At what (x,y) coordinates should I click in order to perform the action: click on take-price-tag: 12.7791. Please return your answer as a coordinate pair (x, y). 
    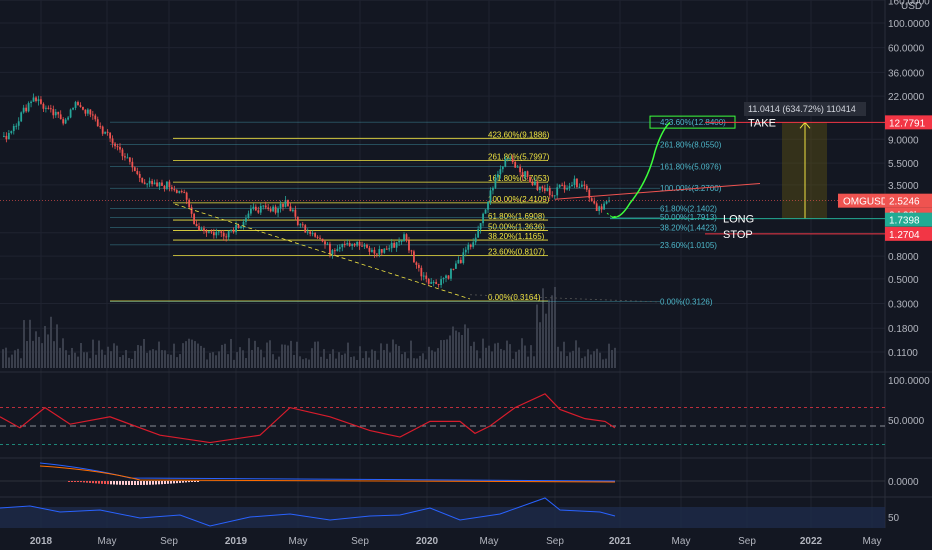
    Looking at the image, I should click on (907, 123).